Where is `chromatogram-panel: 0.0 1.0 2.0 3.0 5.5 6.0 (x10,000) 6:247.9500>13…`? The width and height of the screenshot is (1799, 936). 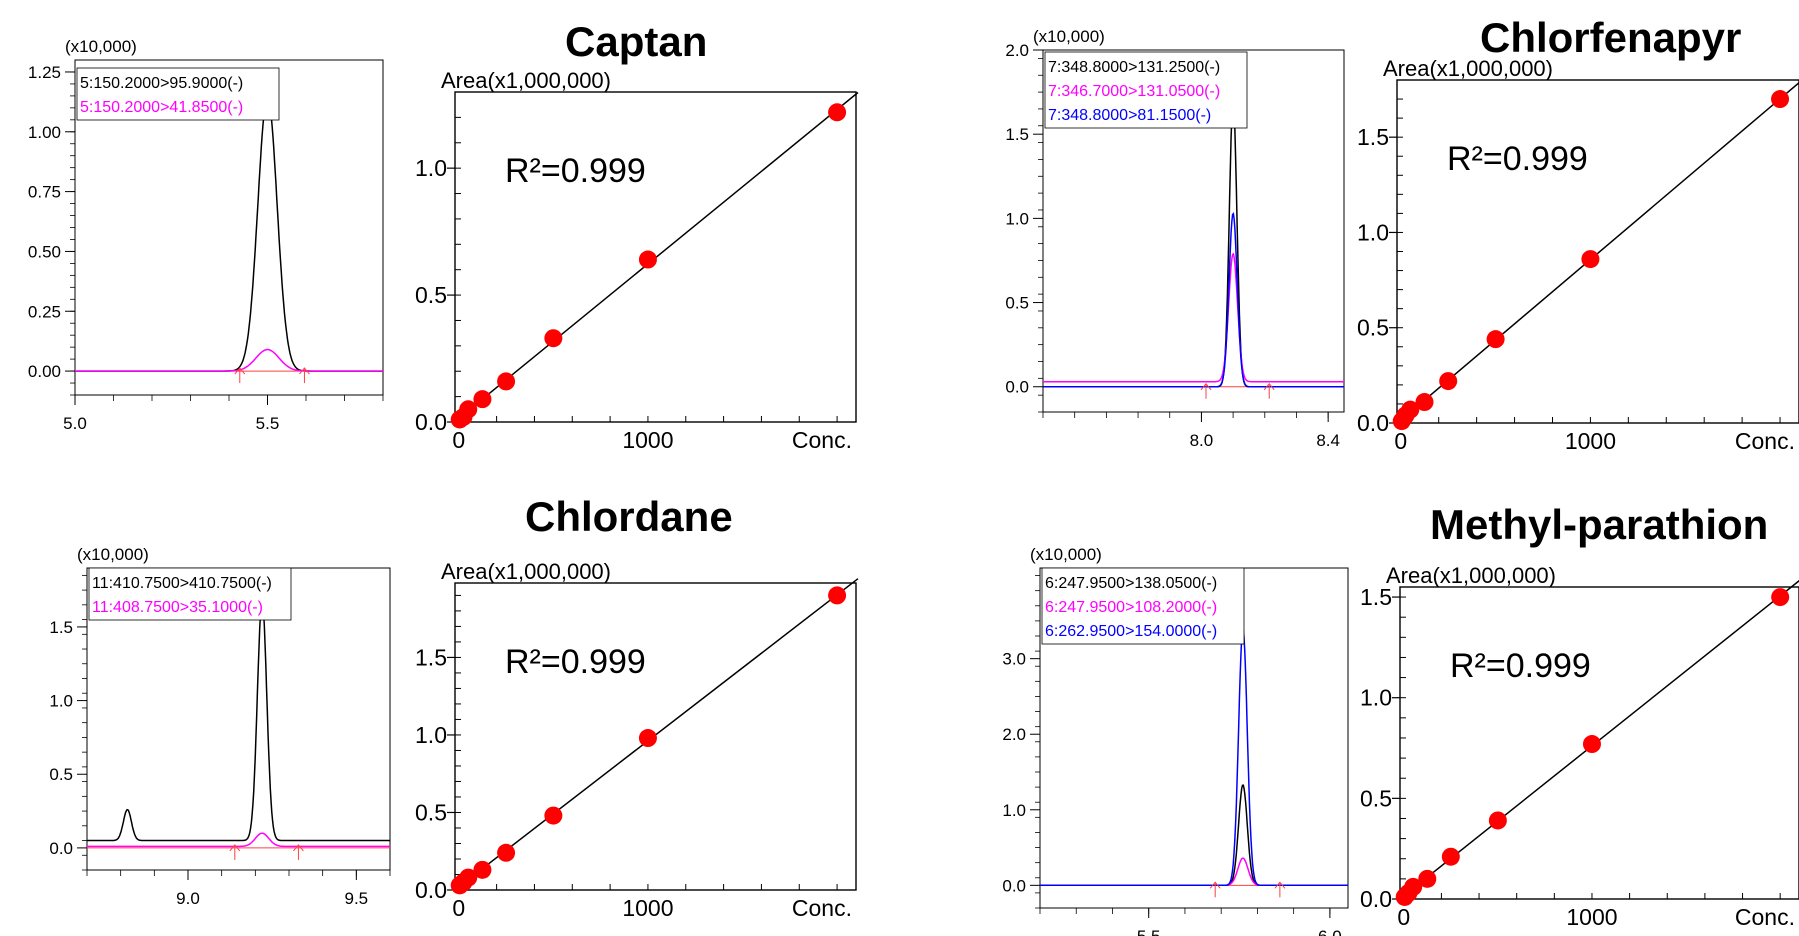
chromatogram-panel: 0.0 1.0 2.0 3.0 5.5 6.0 (x10,000) 6:247.9500>13… is located at coordinates (1175, 740).